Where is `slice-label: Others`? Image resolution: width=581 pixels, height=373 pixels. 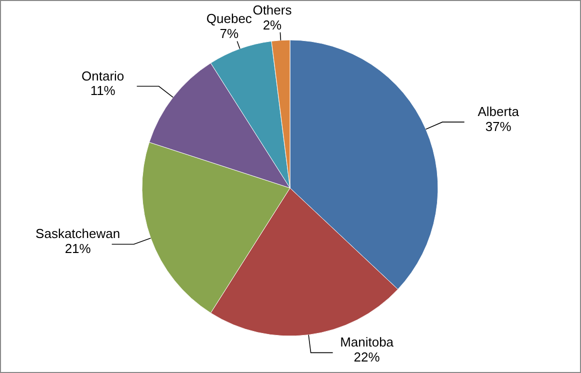
slice-label: Others is located at coordinates (272, 10).